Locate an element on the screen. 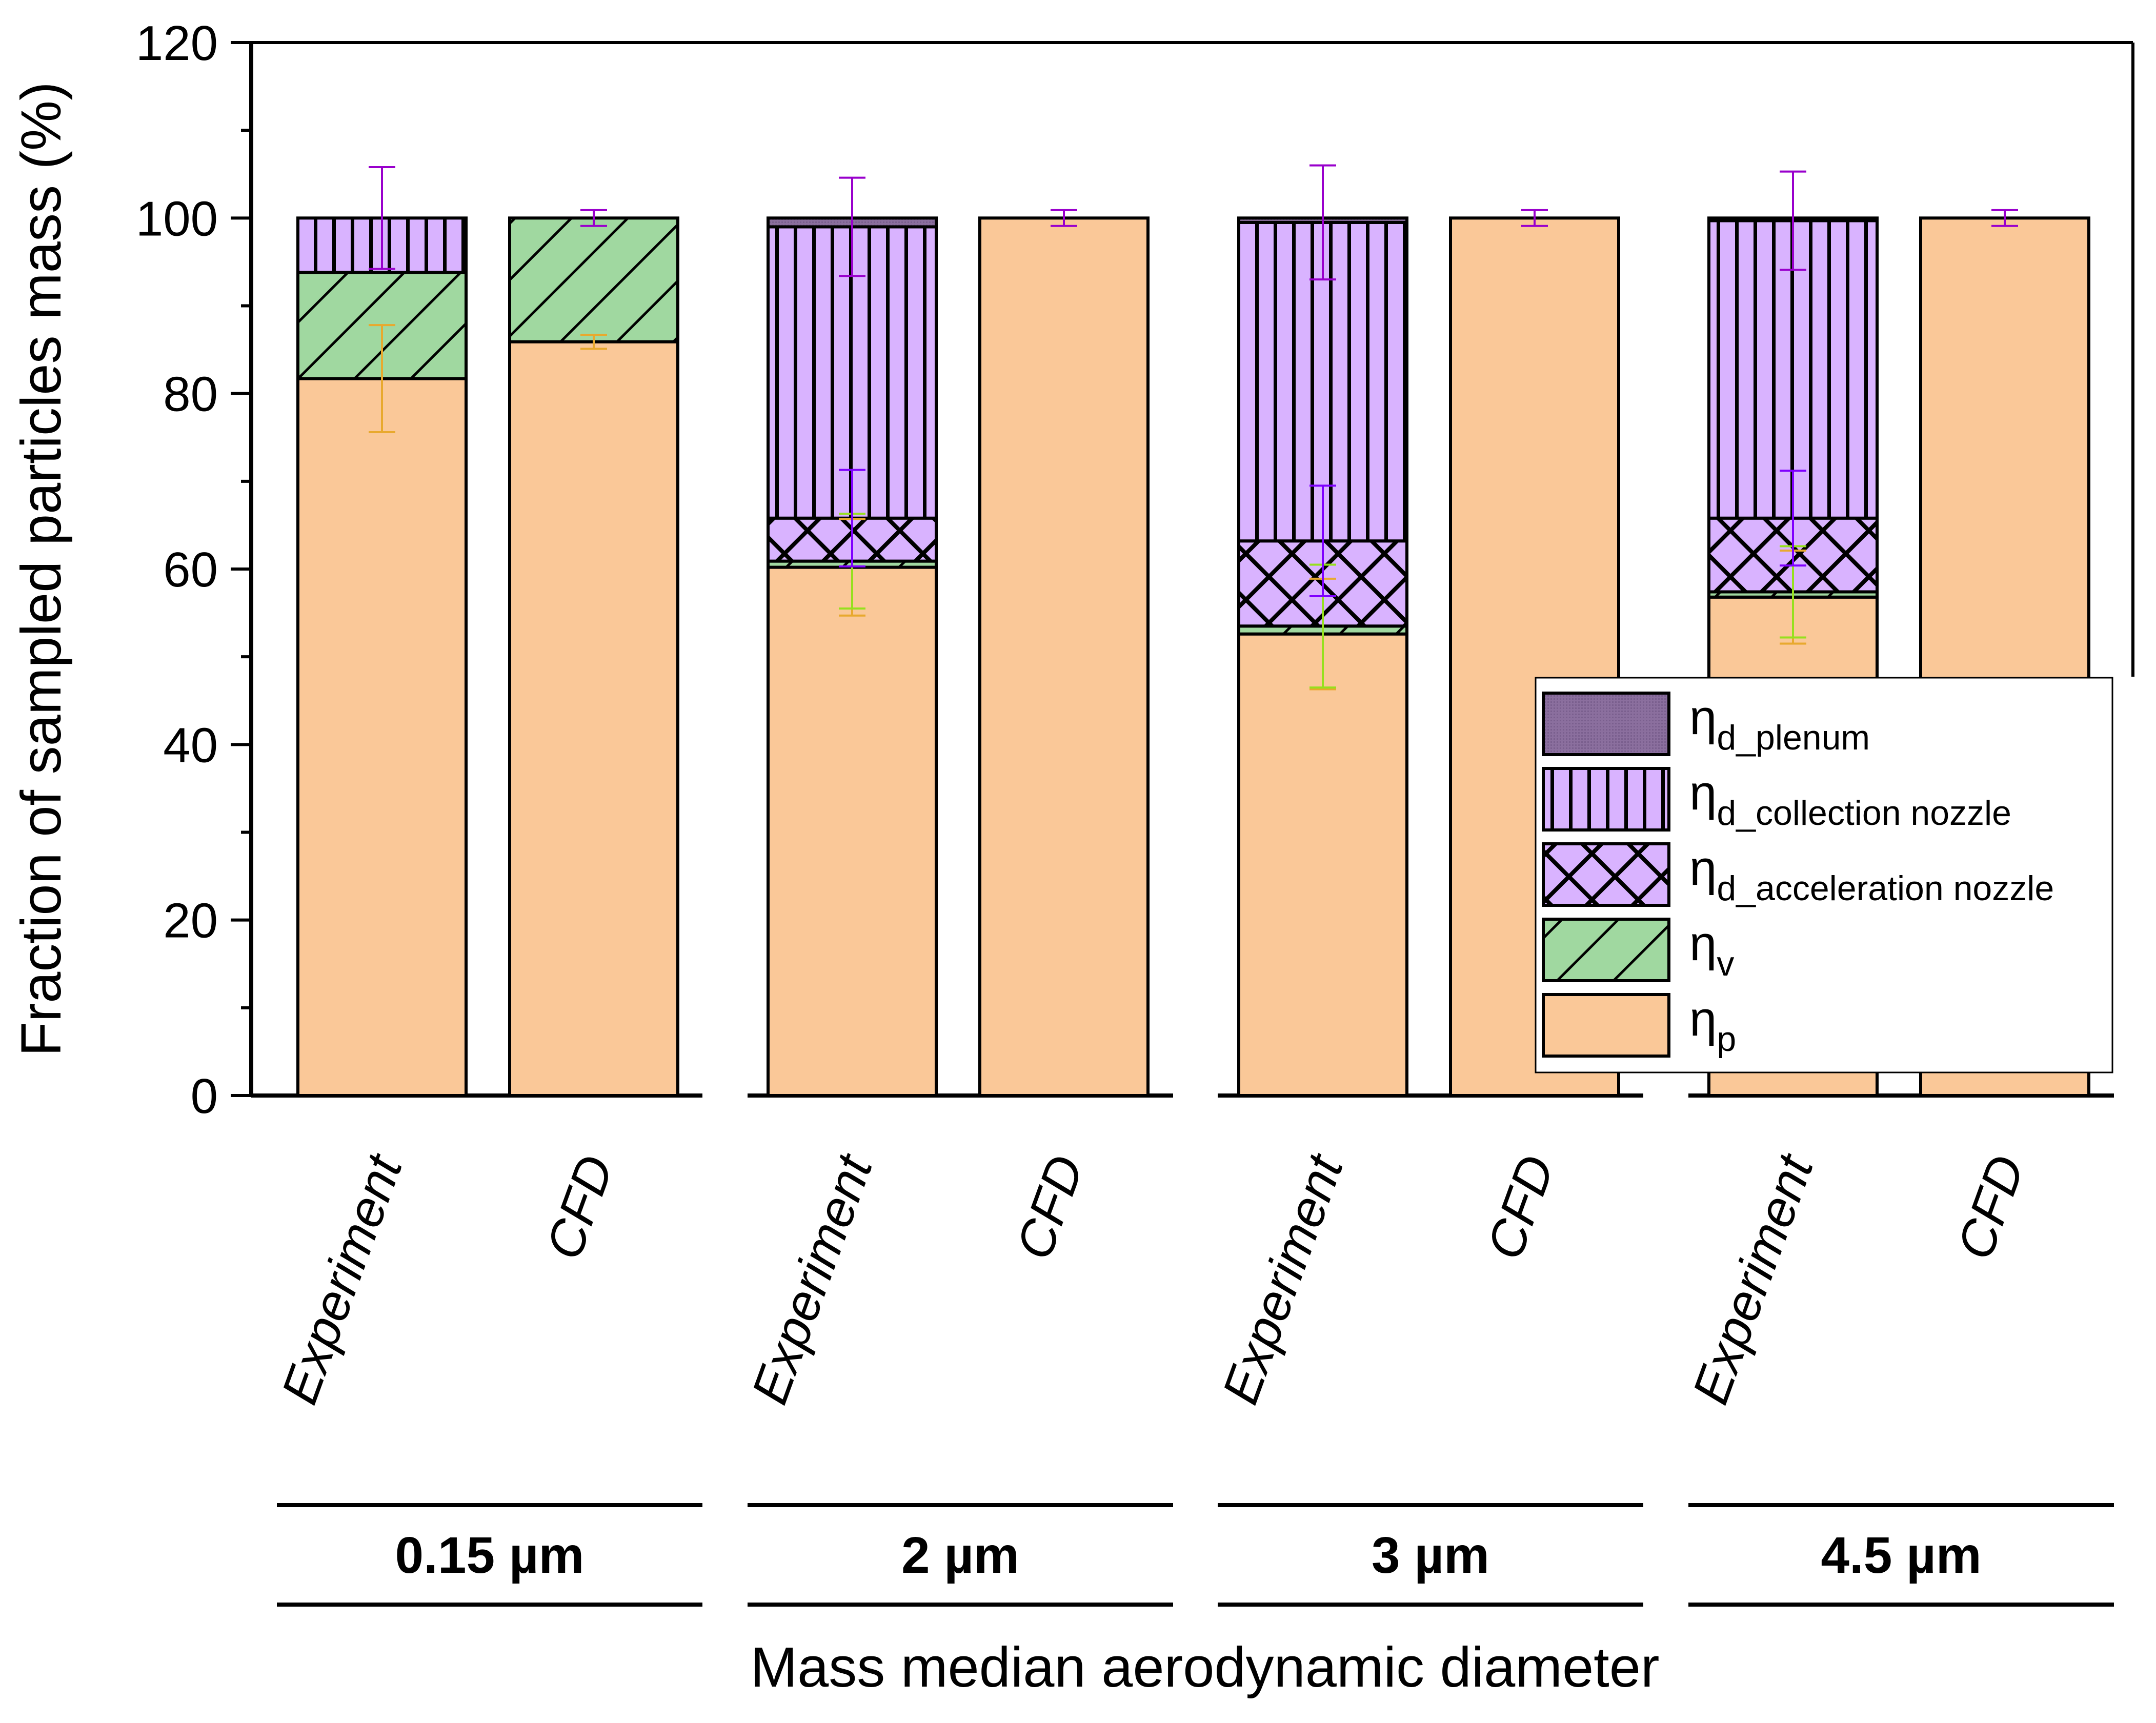 The width and height of the screenshot is (2156, 1723). legend-label-an: ηd_acceleration nozzle is located at coordinates (1871, 875).